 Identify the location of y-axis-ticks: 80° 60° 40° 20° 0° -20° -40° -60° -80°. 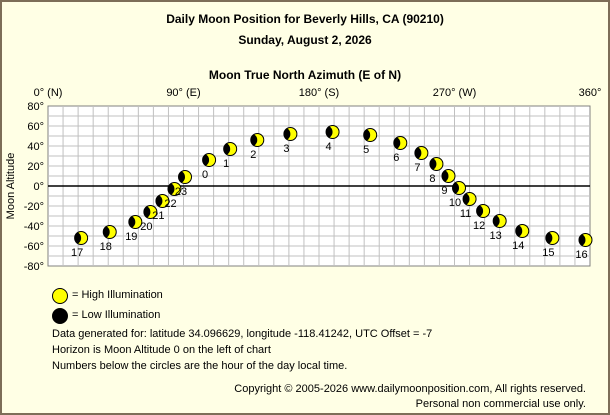
(34, 187).